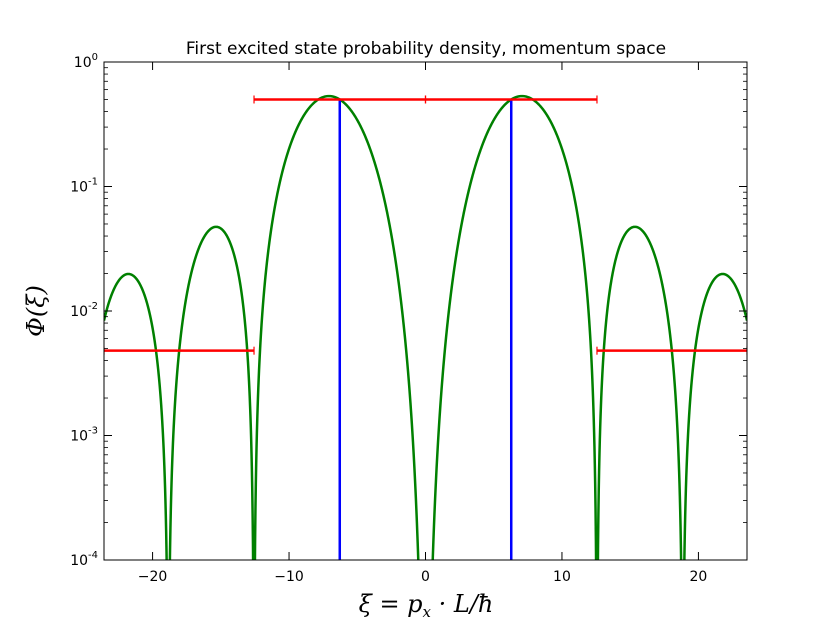  I want to click on x-tick-label: 0, so click(425, 577).